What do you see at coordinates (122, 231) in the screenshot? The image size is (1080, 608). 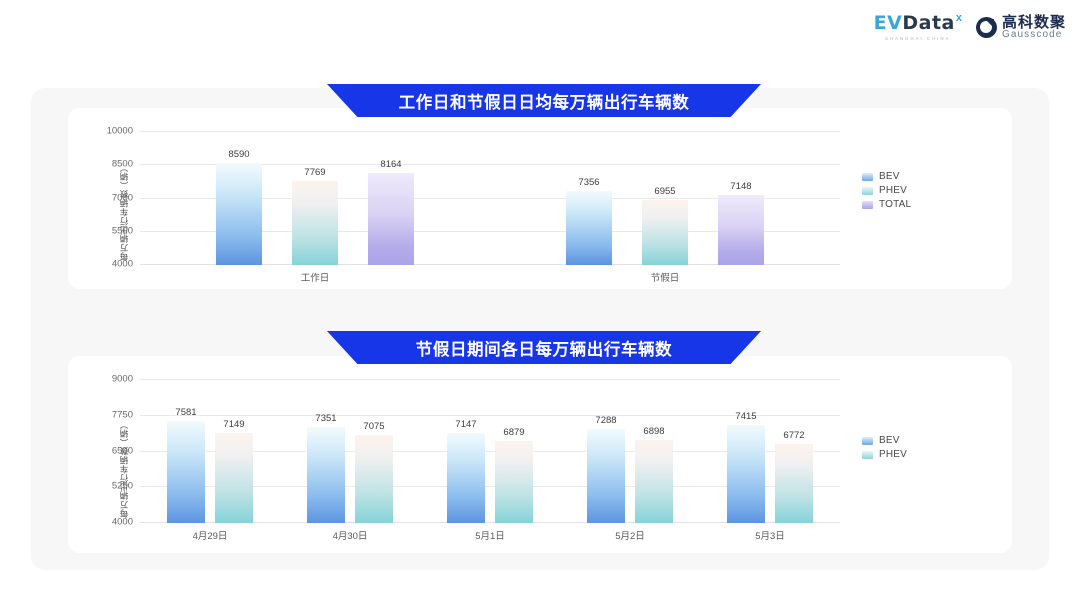 I see `y-axis-tick-label: 5500` at bounding box center [122, 231].